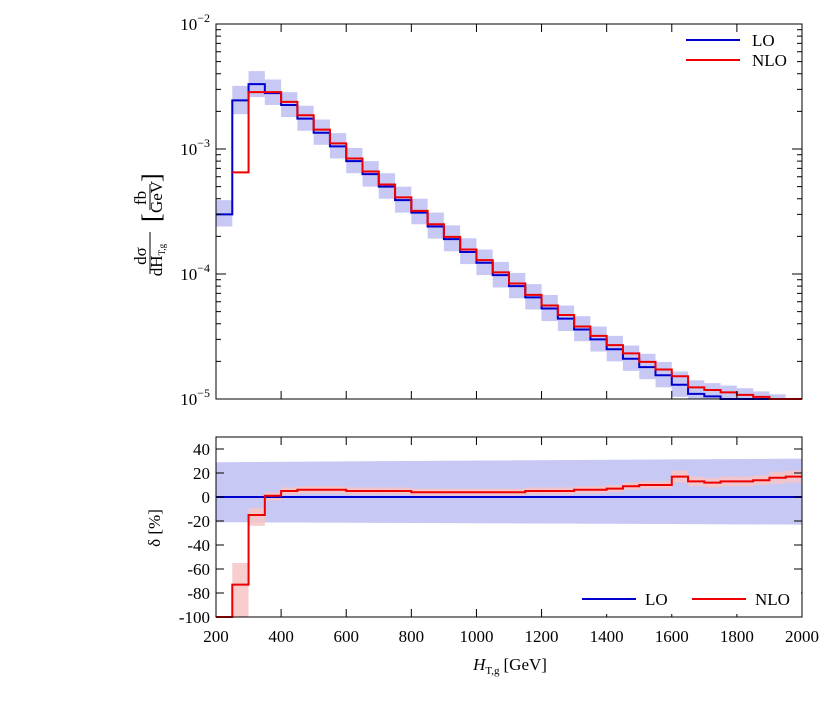  I want to click on ratio-panel-legend: LO NLO, so click(688, 600).